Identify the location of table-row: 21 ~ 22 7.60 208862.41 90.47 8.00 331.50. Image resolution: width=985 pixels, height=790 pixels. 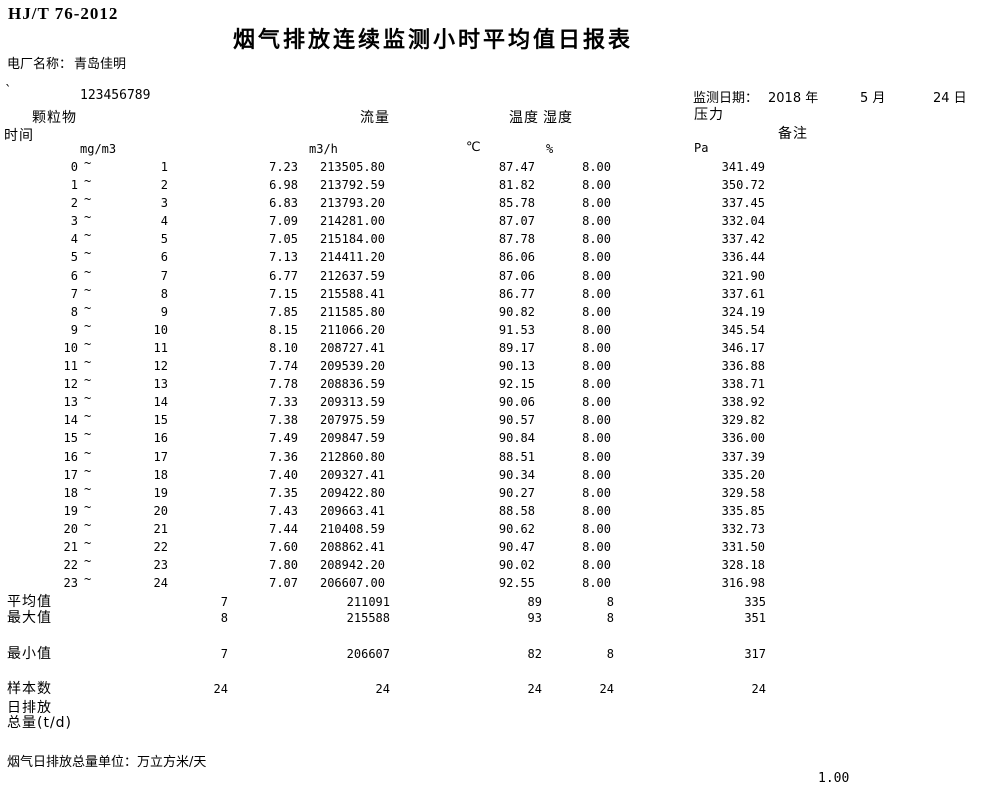
(492, 546).